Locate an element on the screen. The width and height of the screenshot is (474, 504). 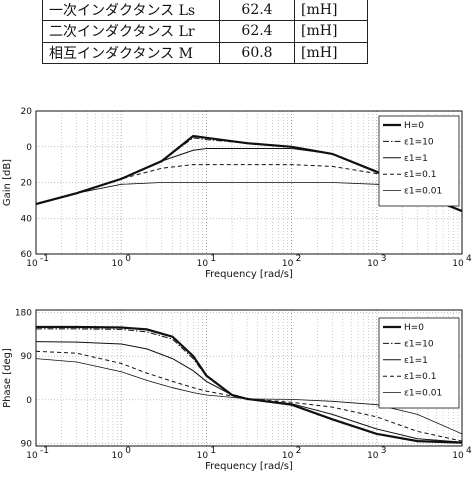
param-label: 二次インダクタンス Lr is located at coordinates (131, 31).